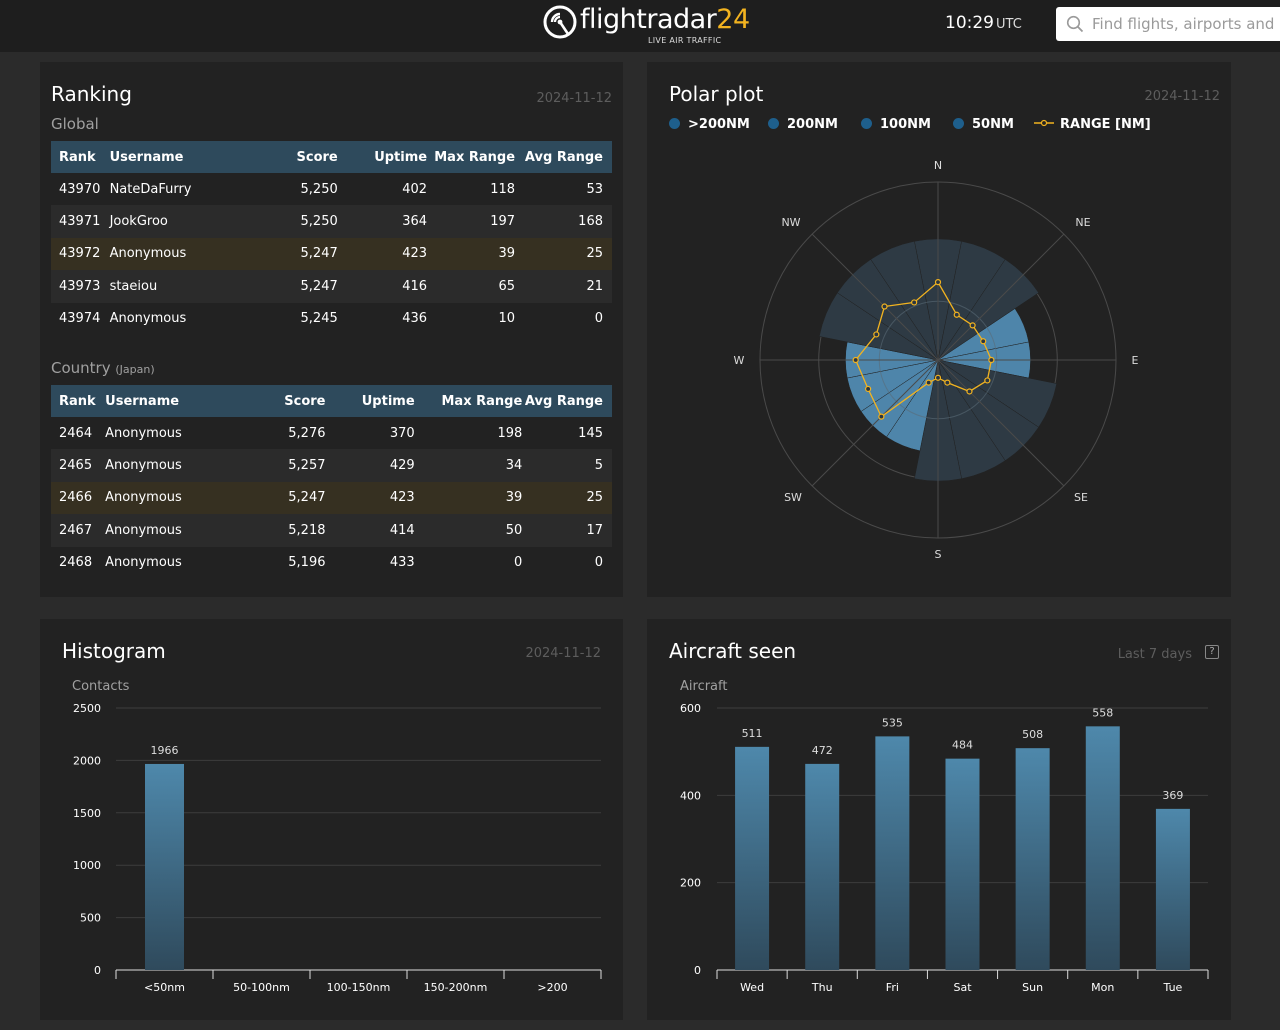 Image resolution: width=1280 pixels, height=1030 pixels. I want to click on search-box, so click(1168, 24).